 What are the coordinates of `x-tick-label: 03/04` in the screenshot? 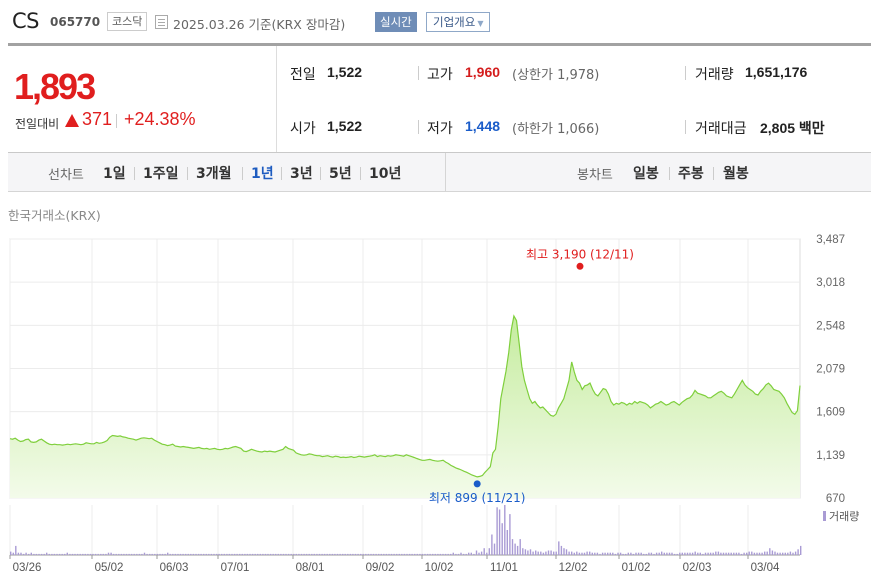 It's located at (765, 568).